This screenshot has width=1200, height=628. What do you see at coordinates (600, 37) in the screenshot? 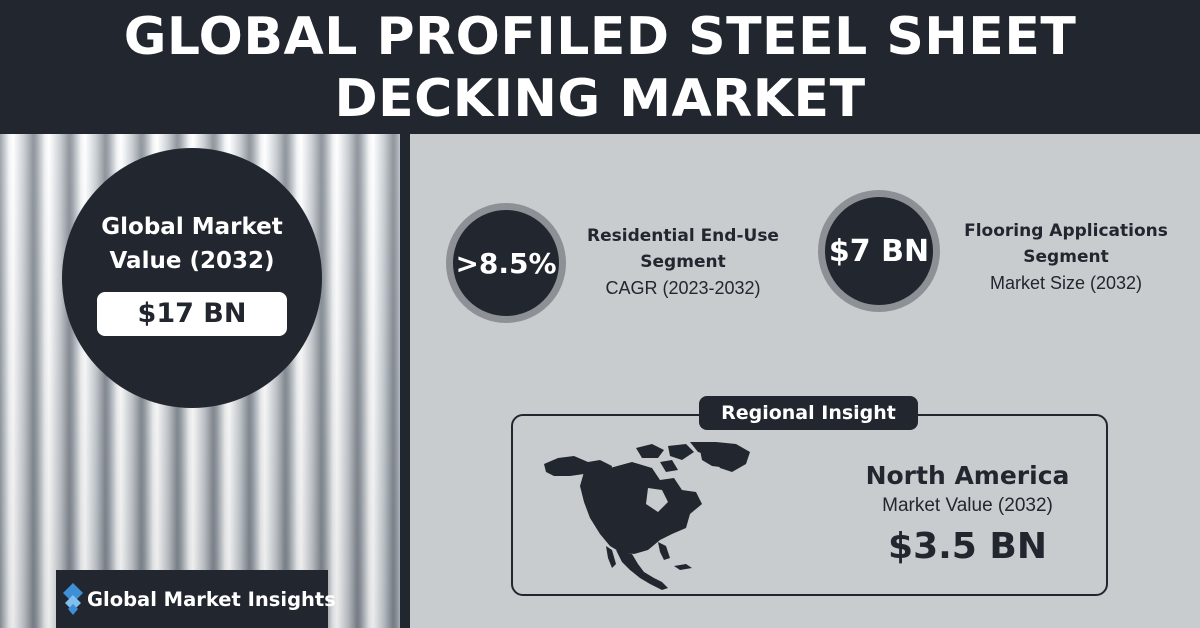
I see `page-title-line-1: GLOBAL PROFILED STEEL SHEET` at bounding box center [600, 37].